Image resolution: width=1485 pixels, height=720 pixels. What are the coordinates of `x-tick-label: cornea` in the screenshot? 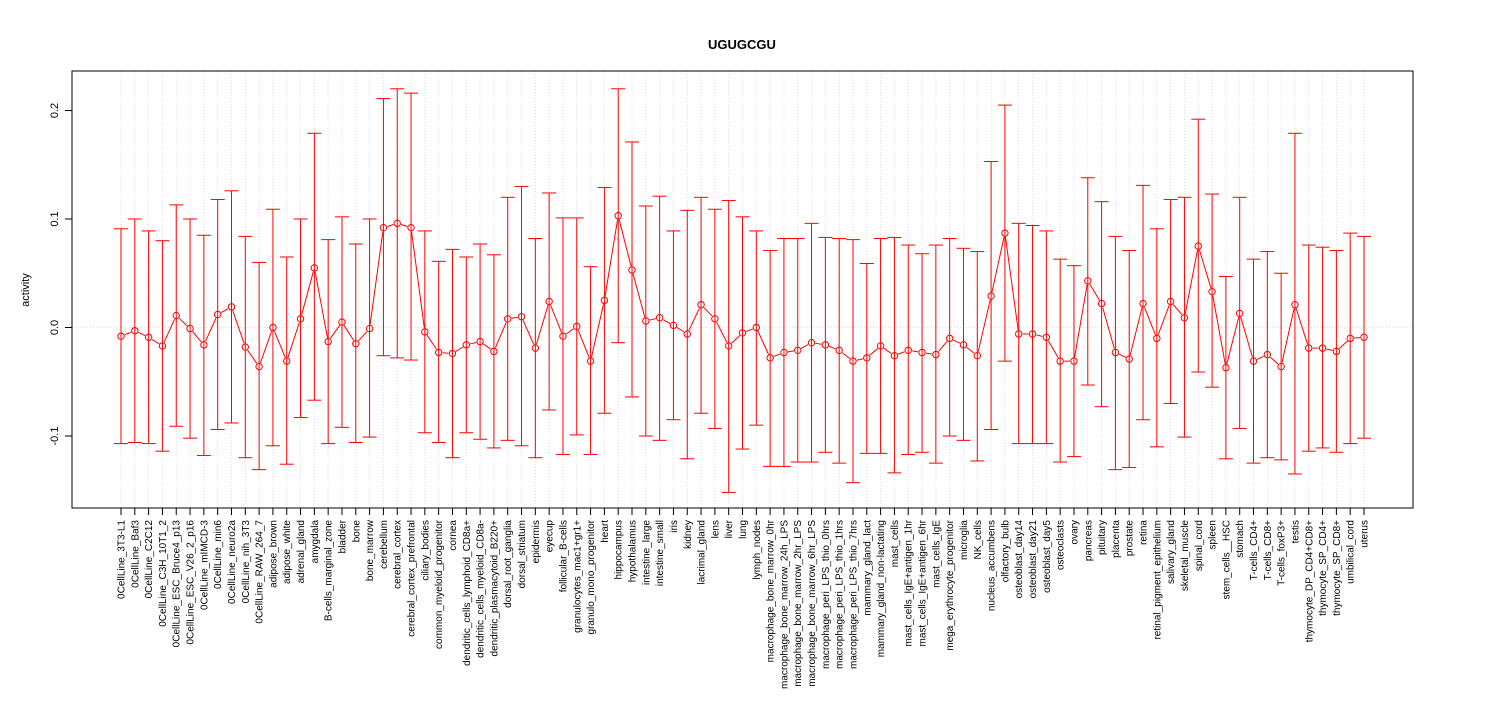 It's located at (453, 535).